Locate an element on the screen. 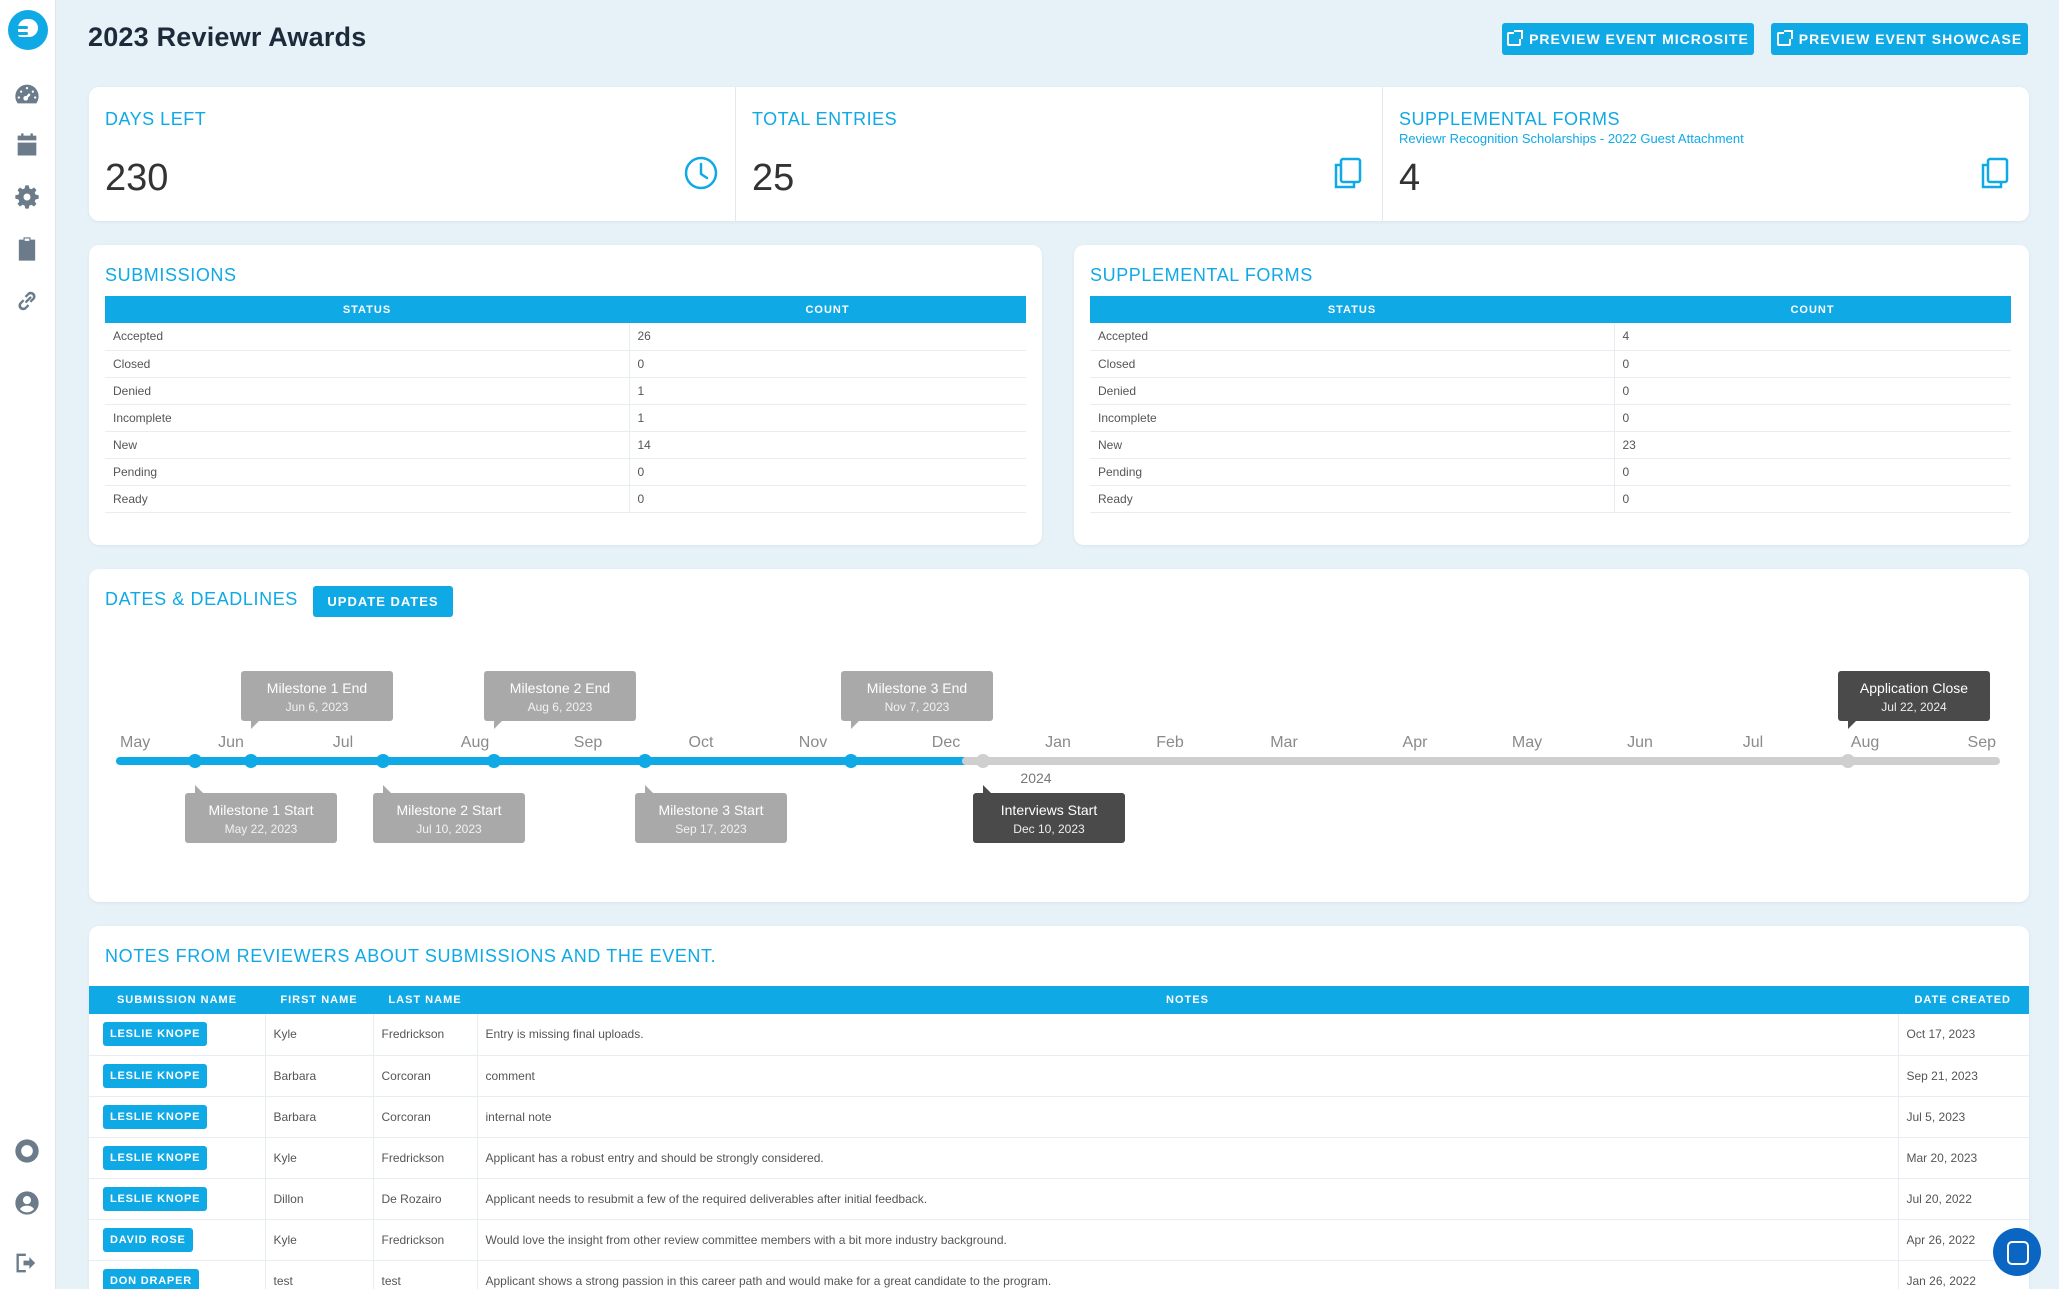 The image size is (2059, 1289). copy-icon is located at coordinates (1995, 173).